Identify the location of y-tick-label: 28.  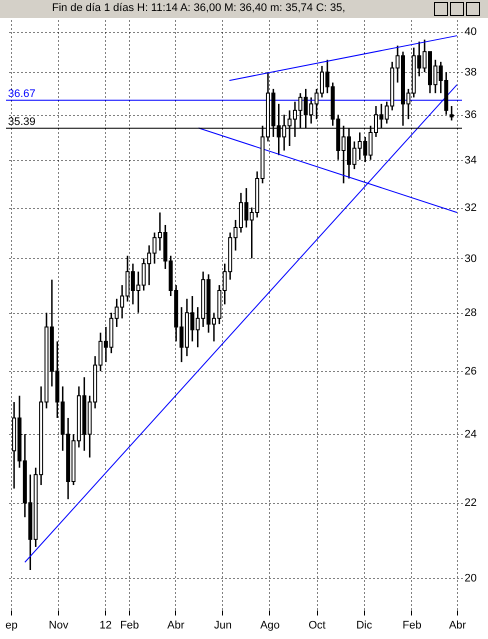
(470, 313).